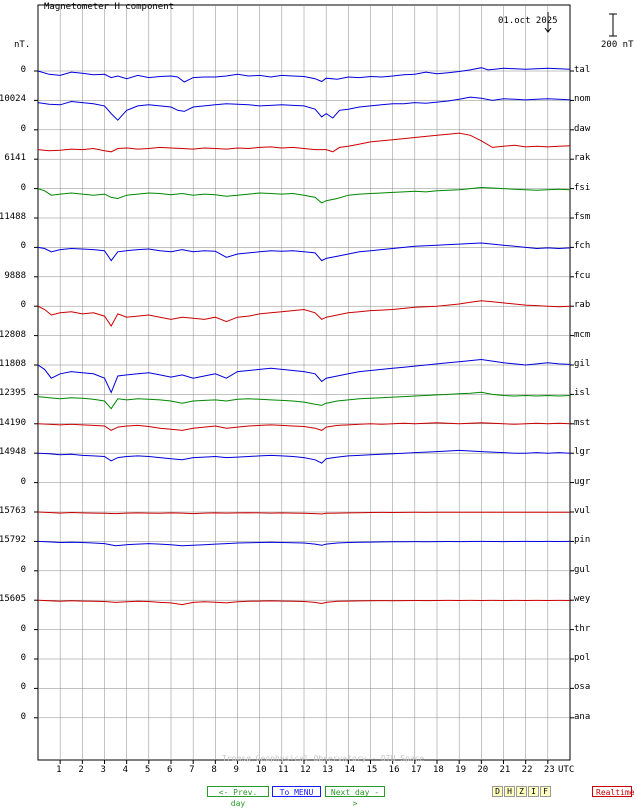  What do you see at coordinates (617, 45) in the screenshot?
I see `scale-label: 200 nT` at bounding box center [617, 45].